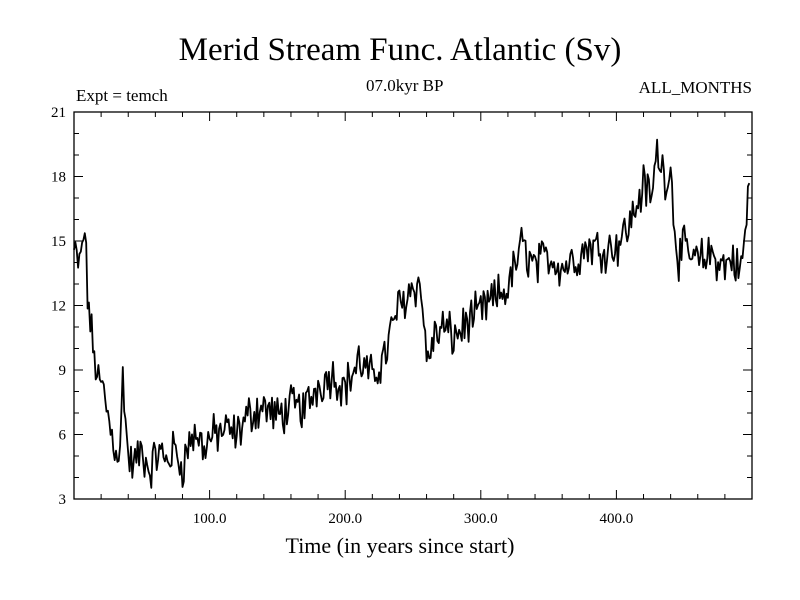  What do you see at coordinates (345, 519) in the screenshot?
I see `x-tick-label: 200.0` at bounding box center [345, 519].